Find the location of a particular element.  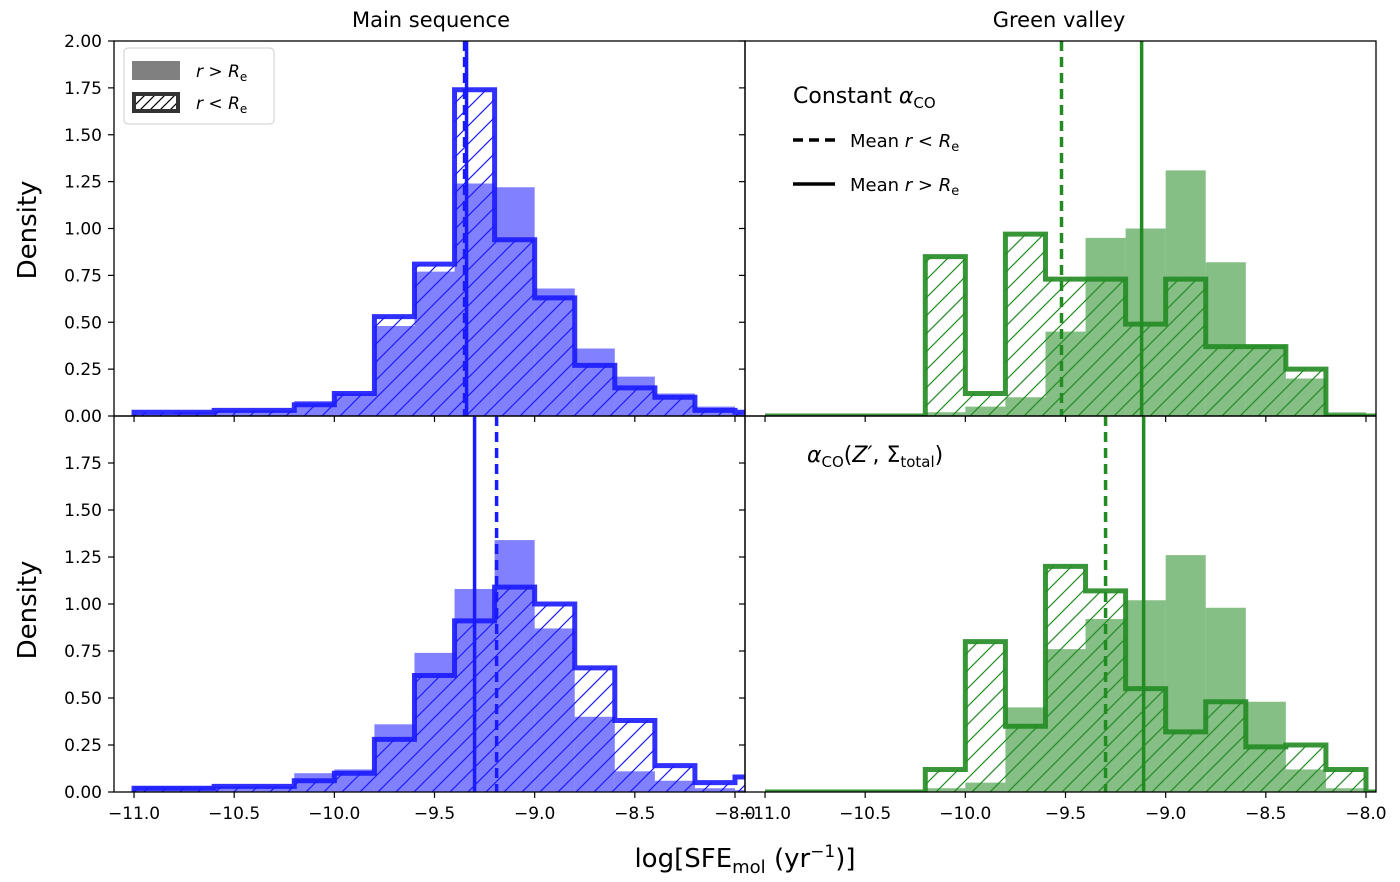

panel-title-right: Green valley is located at coordinates (1059, 20).